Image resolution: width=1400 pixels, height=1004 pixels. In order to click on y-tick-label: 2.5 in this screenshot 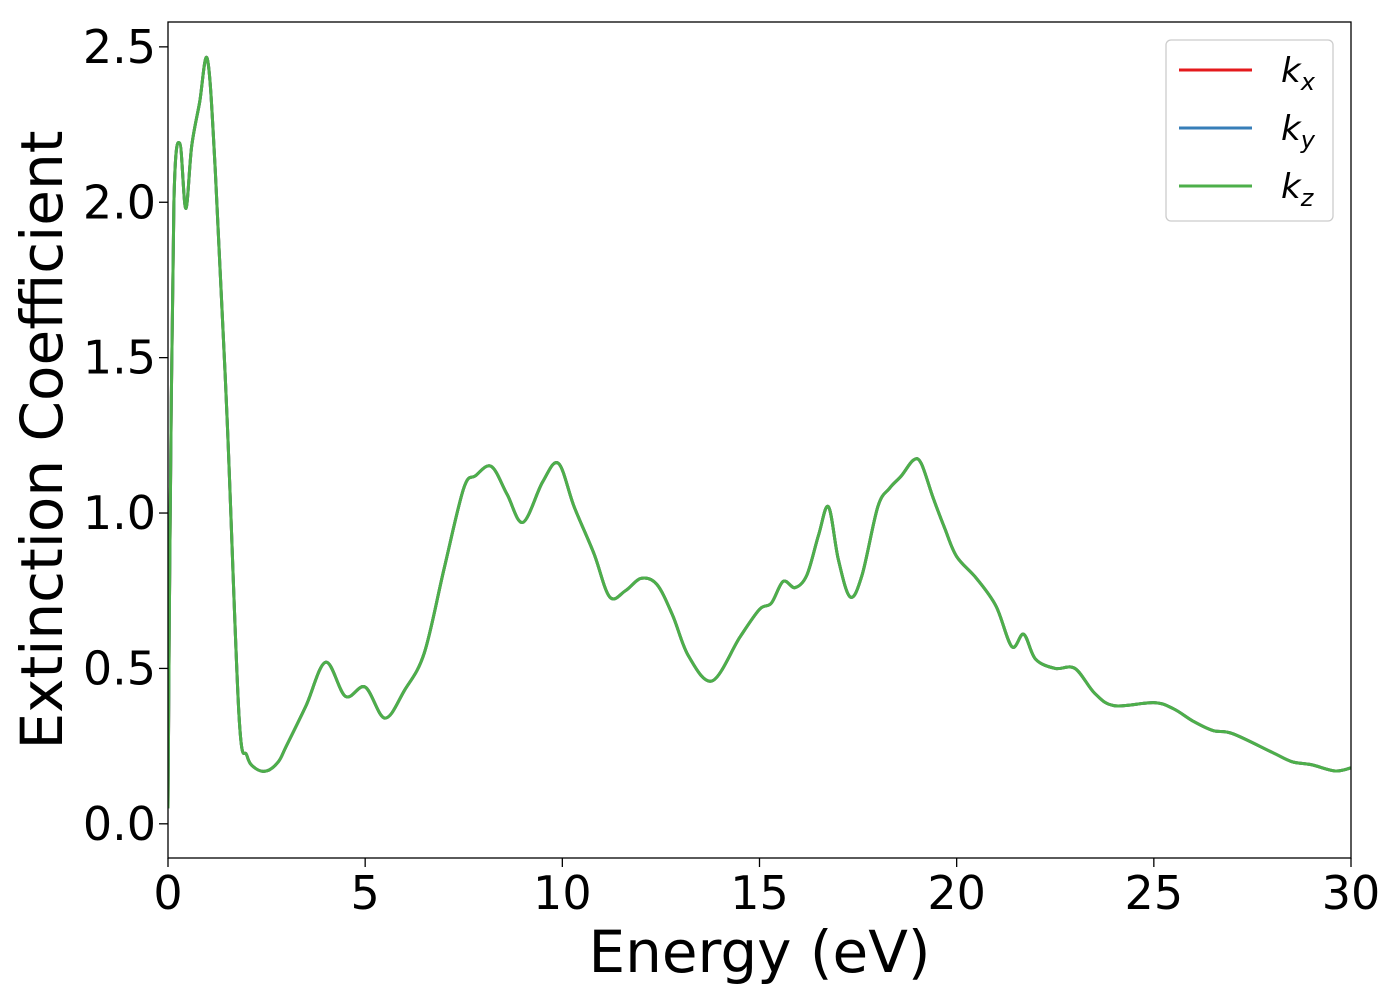, I will do `click(119, 47)`.